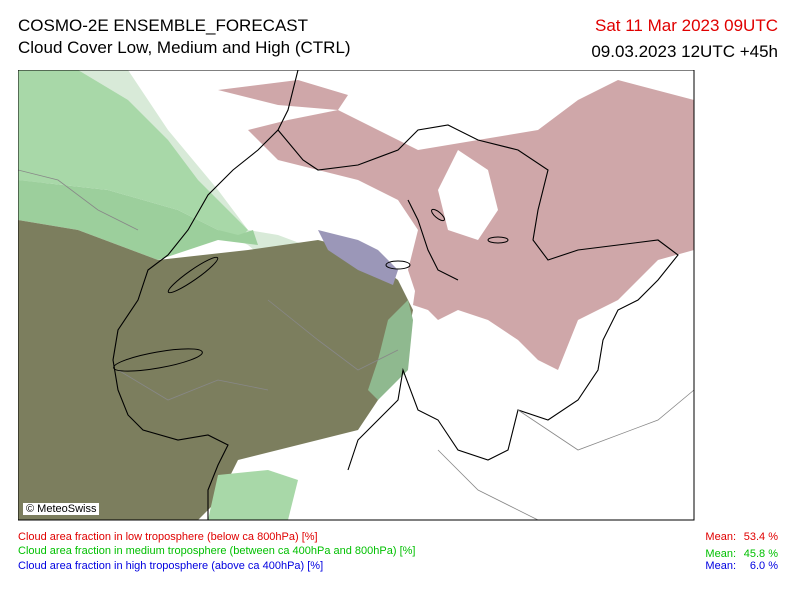  What do you see at coordinates (253, 495) in the screenshot?
I see `cloud-medium-south` at bounding box center [253, 495].